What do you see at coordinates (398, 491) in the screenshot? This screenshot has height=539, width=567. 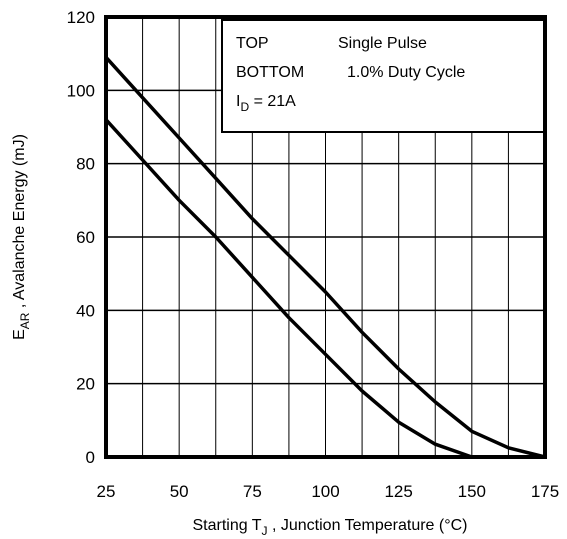 I see `x-tick-label: 125` at bounding box center [398, 491].